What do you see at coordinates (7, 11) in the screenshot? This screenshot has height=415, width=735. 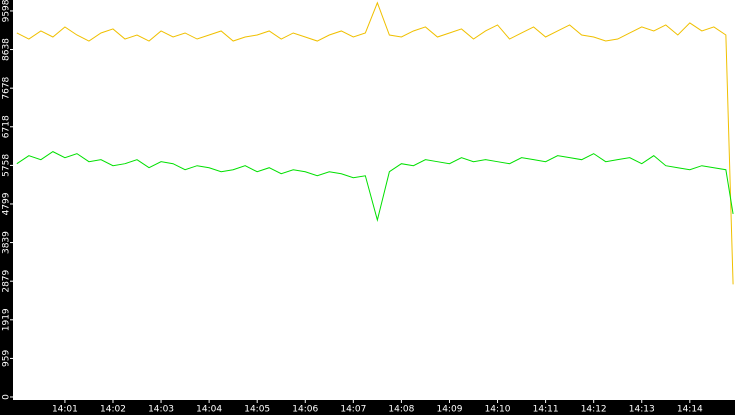 I see `y-tick-label: 9598` at bounding box center [7, 11].